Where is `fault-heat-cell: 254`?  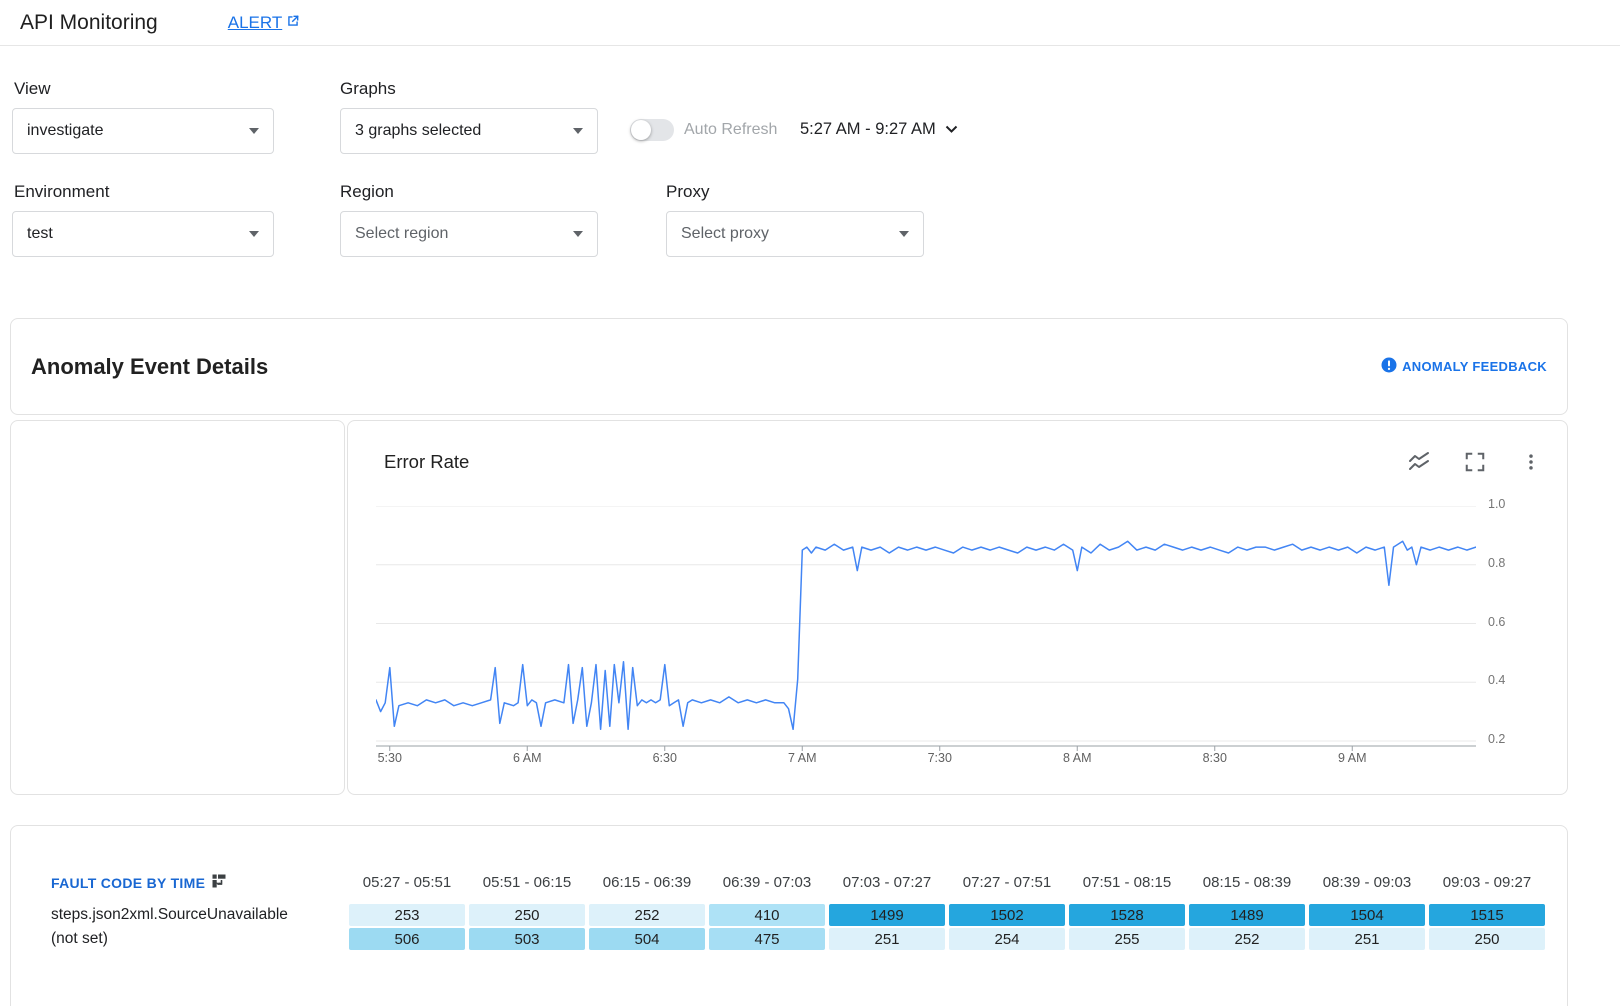 fault-heat-cell: 254 is located at coordinates (1007, 939).